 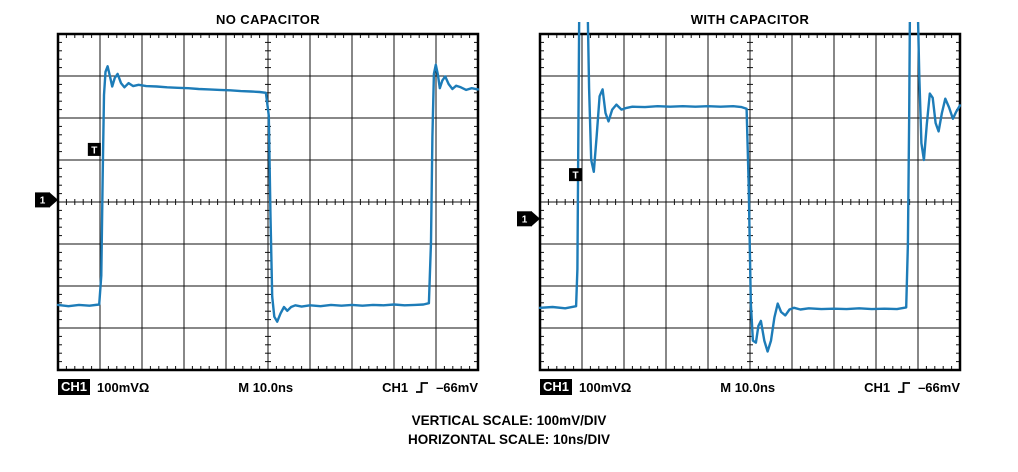 What do you see at coordinates (509, 439) in the screenshot?
I see `horizontal-scale-caption: HORIZONTAL SCALE: 10ns/DIV` at bounding box center [509, 439].